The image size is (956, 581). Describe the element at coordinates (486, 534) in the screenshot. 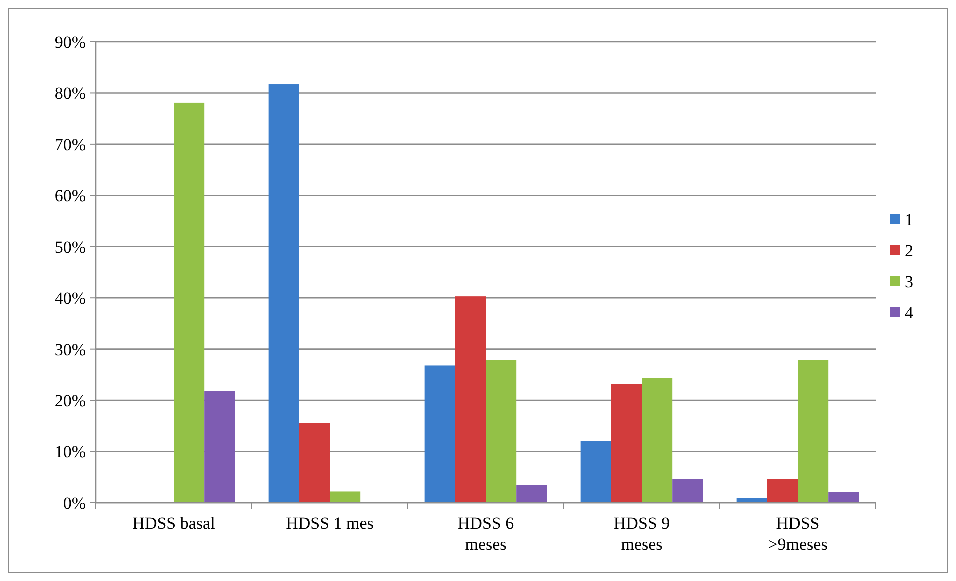

I see `x-tick-label: HDSS 6 meses` at that location.